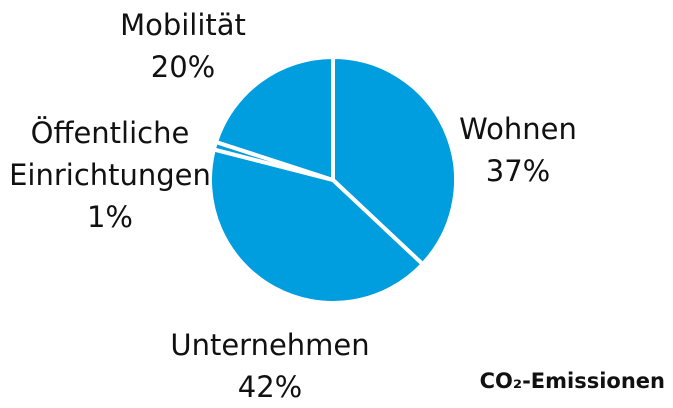 Image resolution: width=673 pixels, height=408 pixels. I want to click on slice-label: Öffentliche Einrichtungen 1%, so click(112, 175).